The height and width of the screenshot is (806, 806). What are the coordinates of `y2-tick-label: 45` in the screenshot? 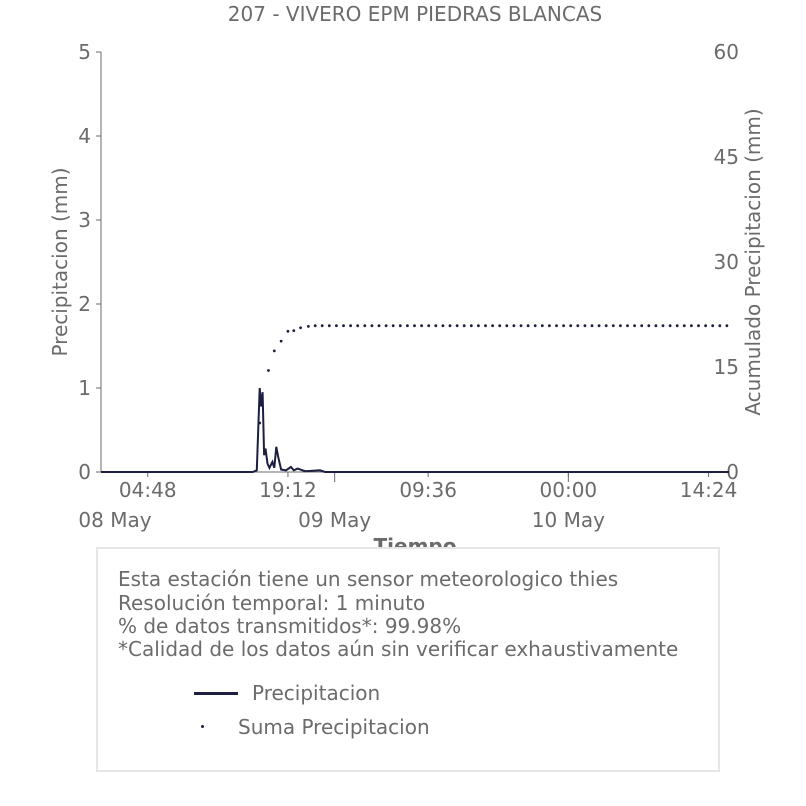 It's located at (726, 157).